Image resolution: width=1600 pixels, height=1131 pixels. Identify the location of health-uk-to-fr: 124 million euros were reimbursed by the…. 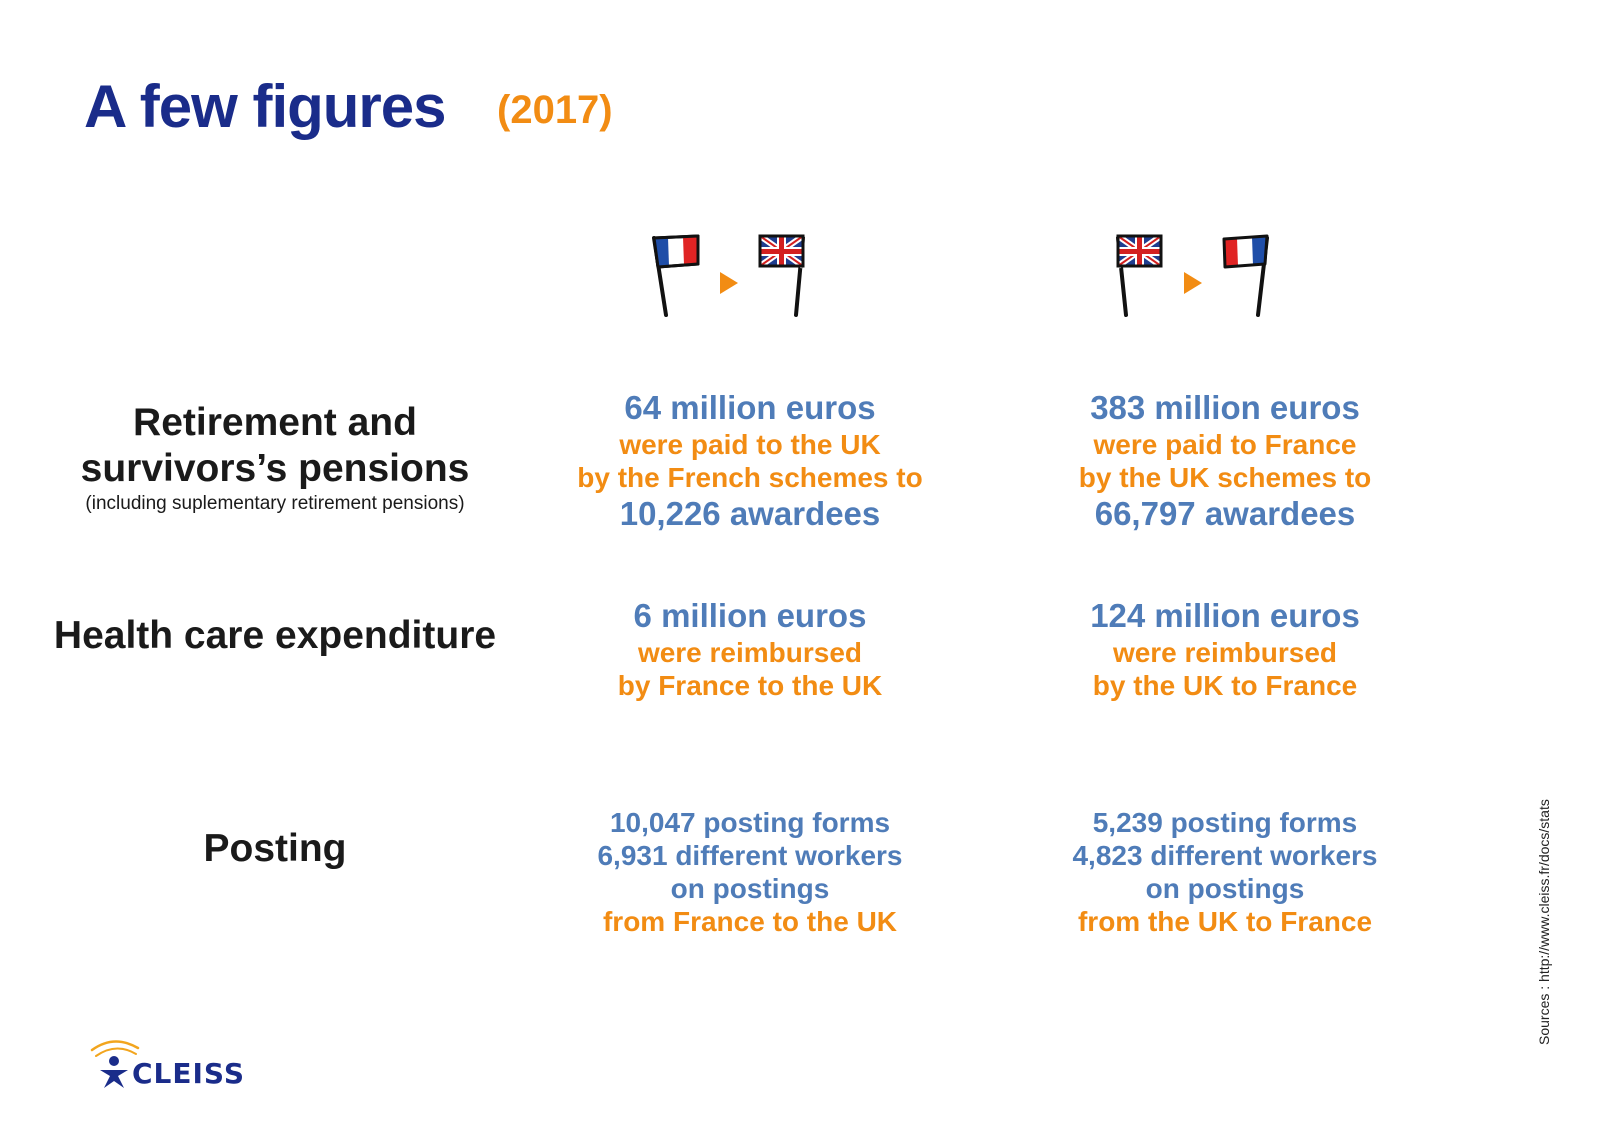
(1225, 649).